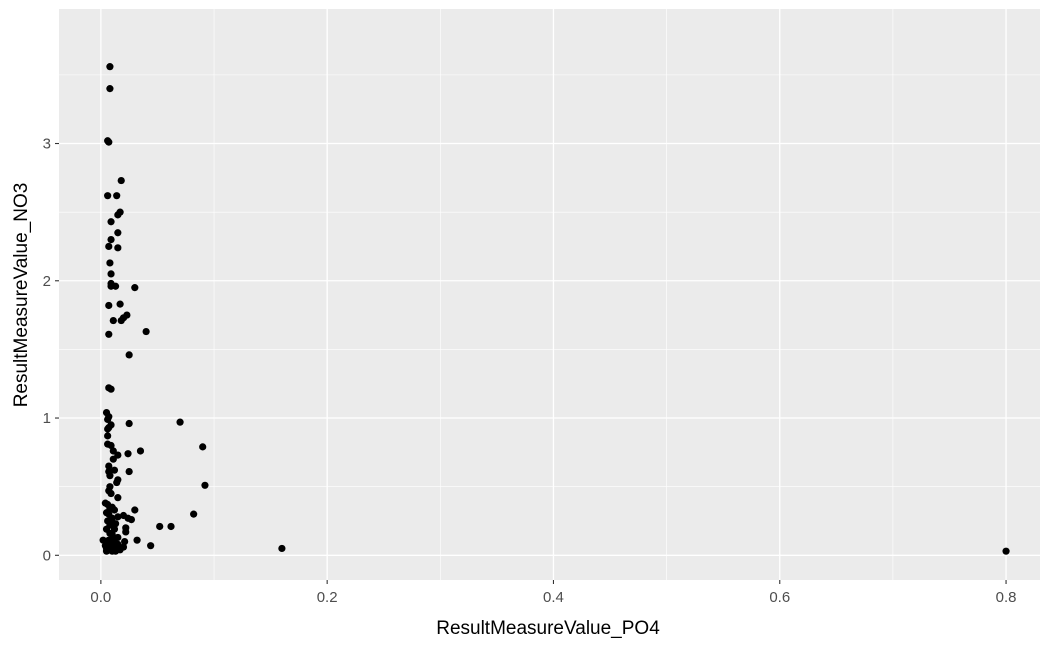  What do you see at coordinates (779, 597) in the screenshot?
I see `x-tick-label: 0.6` at bounding box center [779, 597].